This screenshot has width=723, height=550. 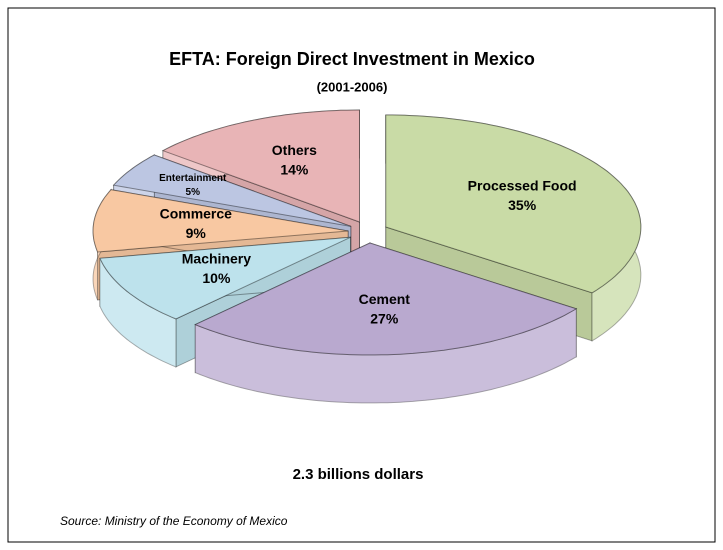 I want to click on slice-value-label: 10%, so click(x=216, y=278).